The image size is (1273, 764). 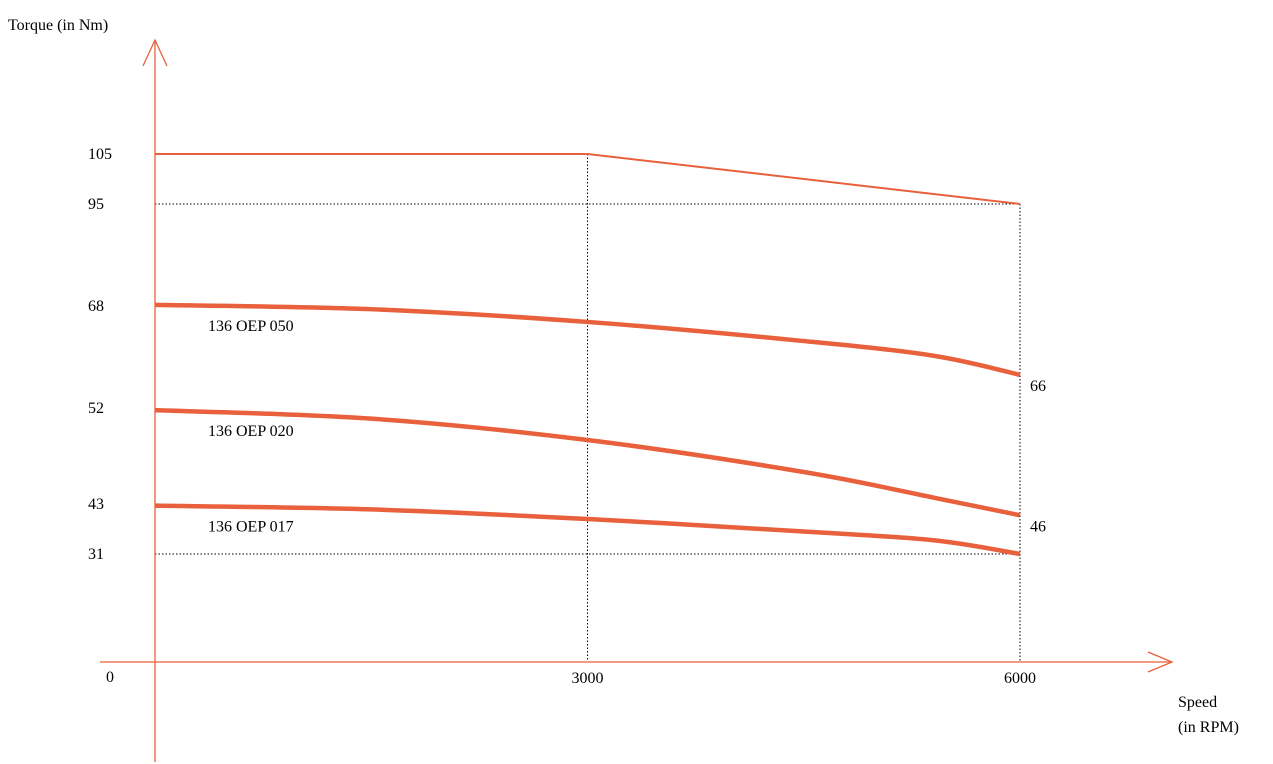 I want to click on x-axis-label-line1: Speed, so click(x=1197, y=702).